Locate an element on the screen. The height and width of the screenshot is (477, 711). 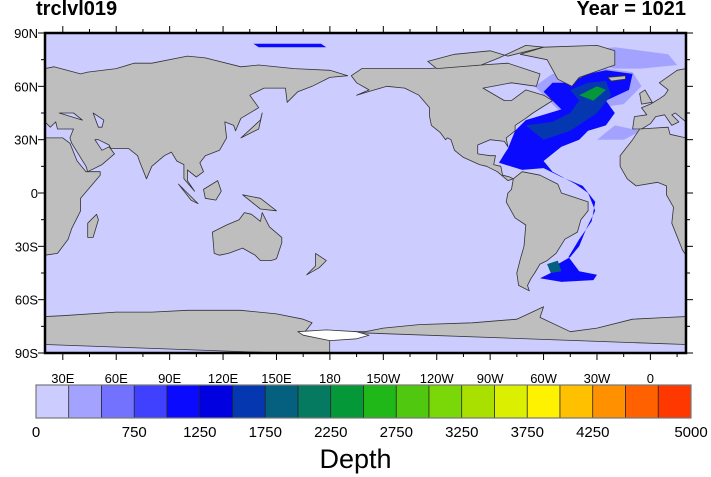
lon-label: 120W is located at coordinates (437, 378).